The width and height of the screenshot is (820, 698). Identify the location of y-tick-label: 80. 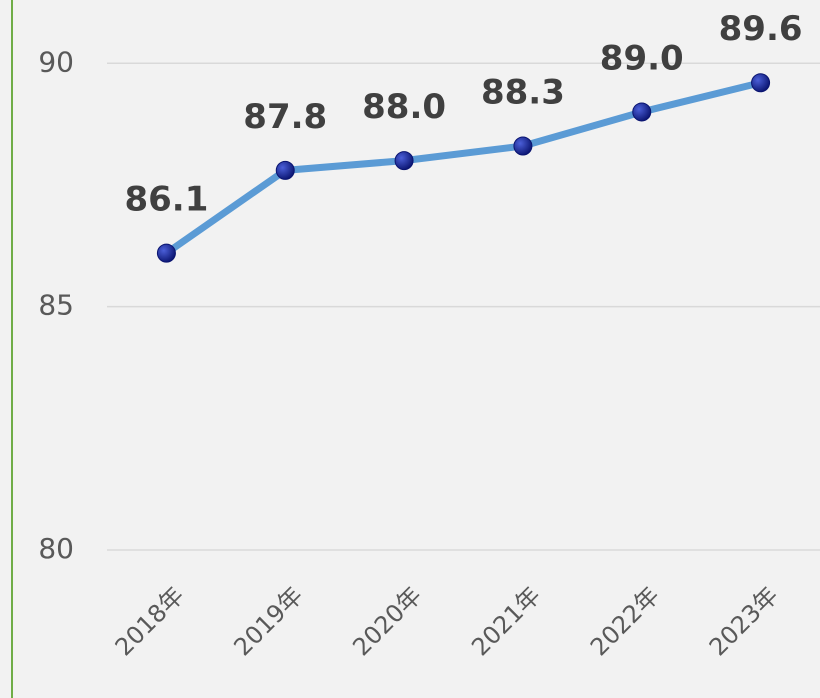
(56, 548).